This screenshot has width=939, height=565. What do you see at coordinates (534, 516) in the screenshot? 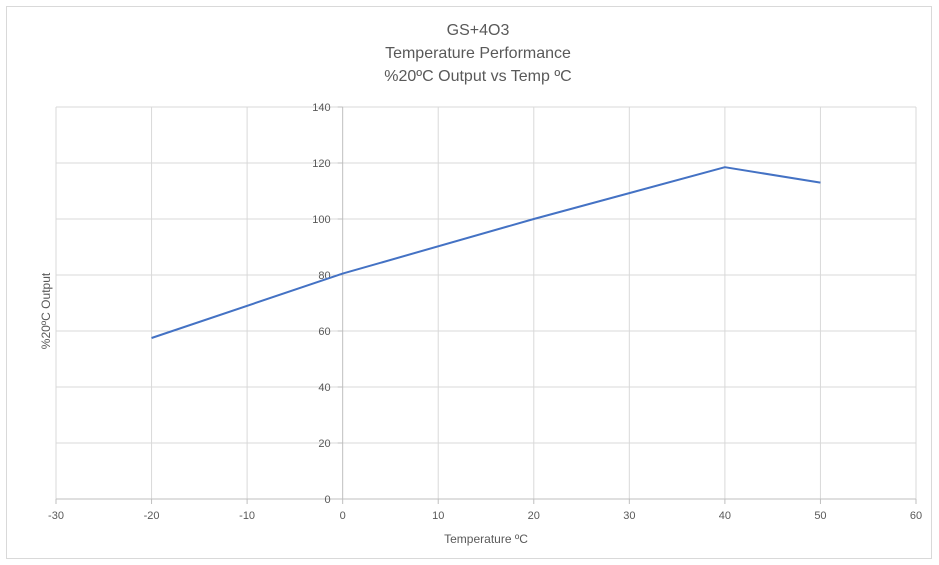
I see `x-tick-label: 20` at bounding box center [534, 516].